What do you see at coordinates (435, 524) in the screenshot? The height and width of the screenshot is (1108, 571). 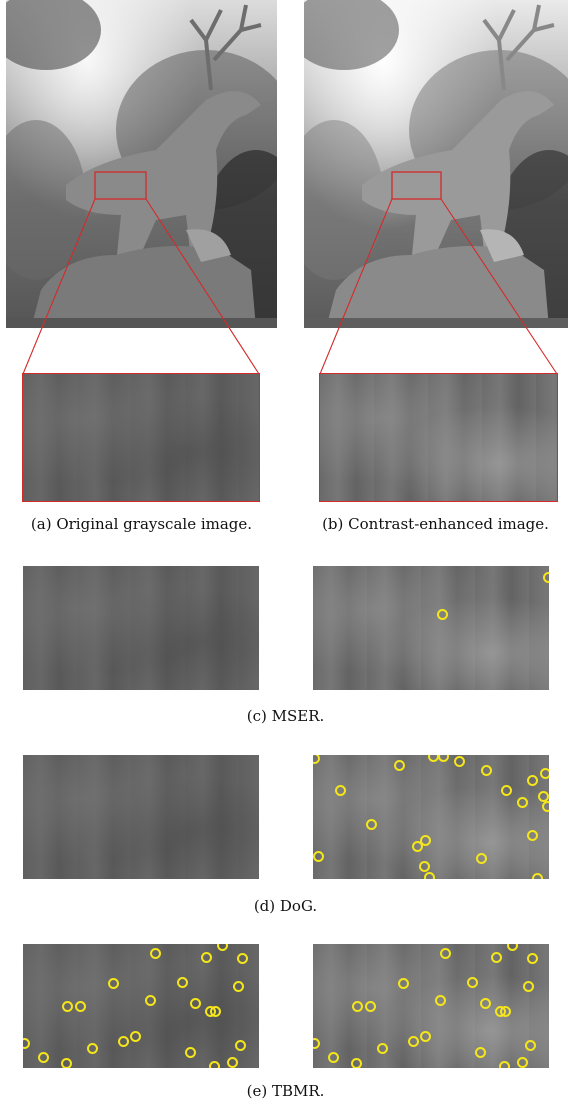 I see `caption-b: (b) Contrast-enhanced image.` at bounding box center [435, 524].